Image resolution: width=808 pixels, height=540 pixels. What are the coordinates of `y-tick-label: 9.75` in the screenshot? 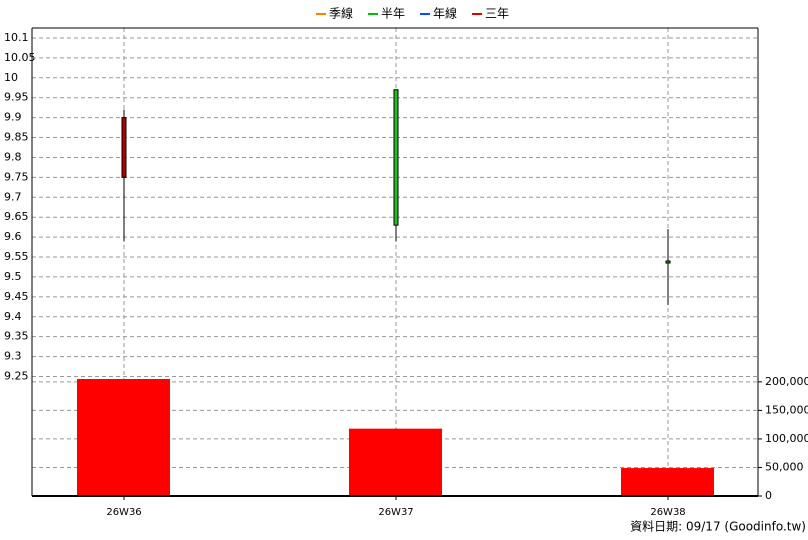 It's located at (16, 176).